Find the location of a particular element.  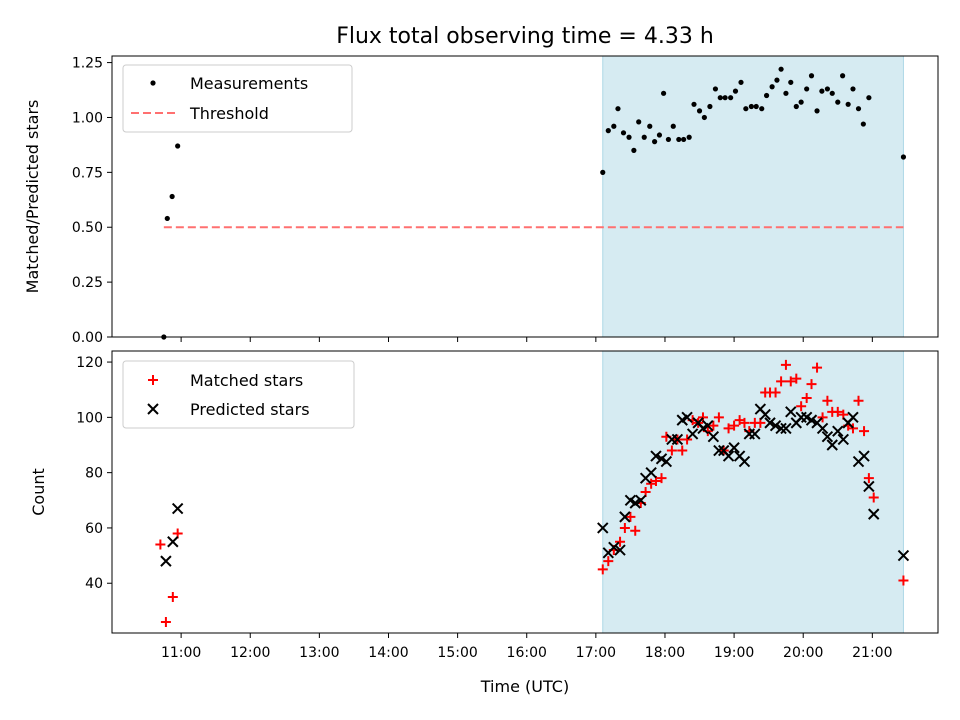

y-tick-label: 60 is located at coordinates (94, 529).